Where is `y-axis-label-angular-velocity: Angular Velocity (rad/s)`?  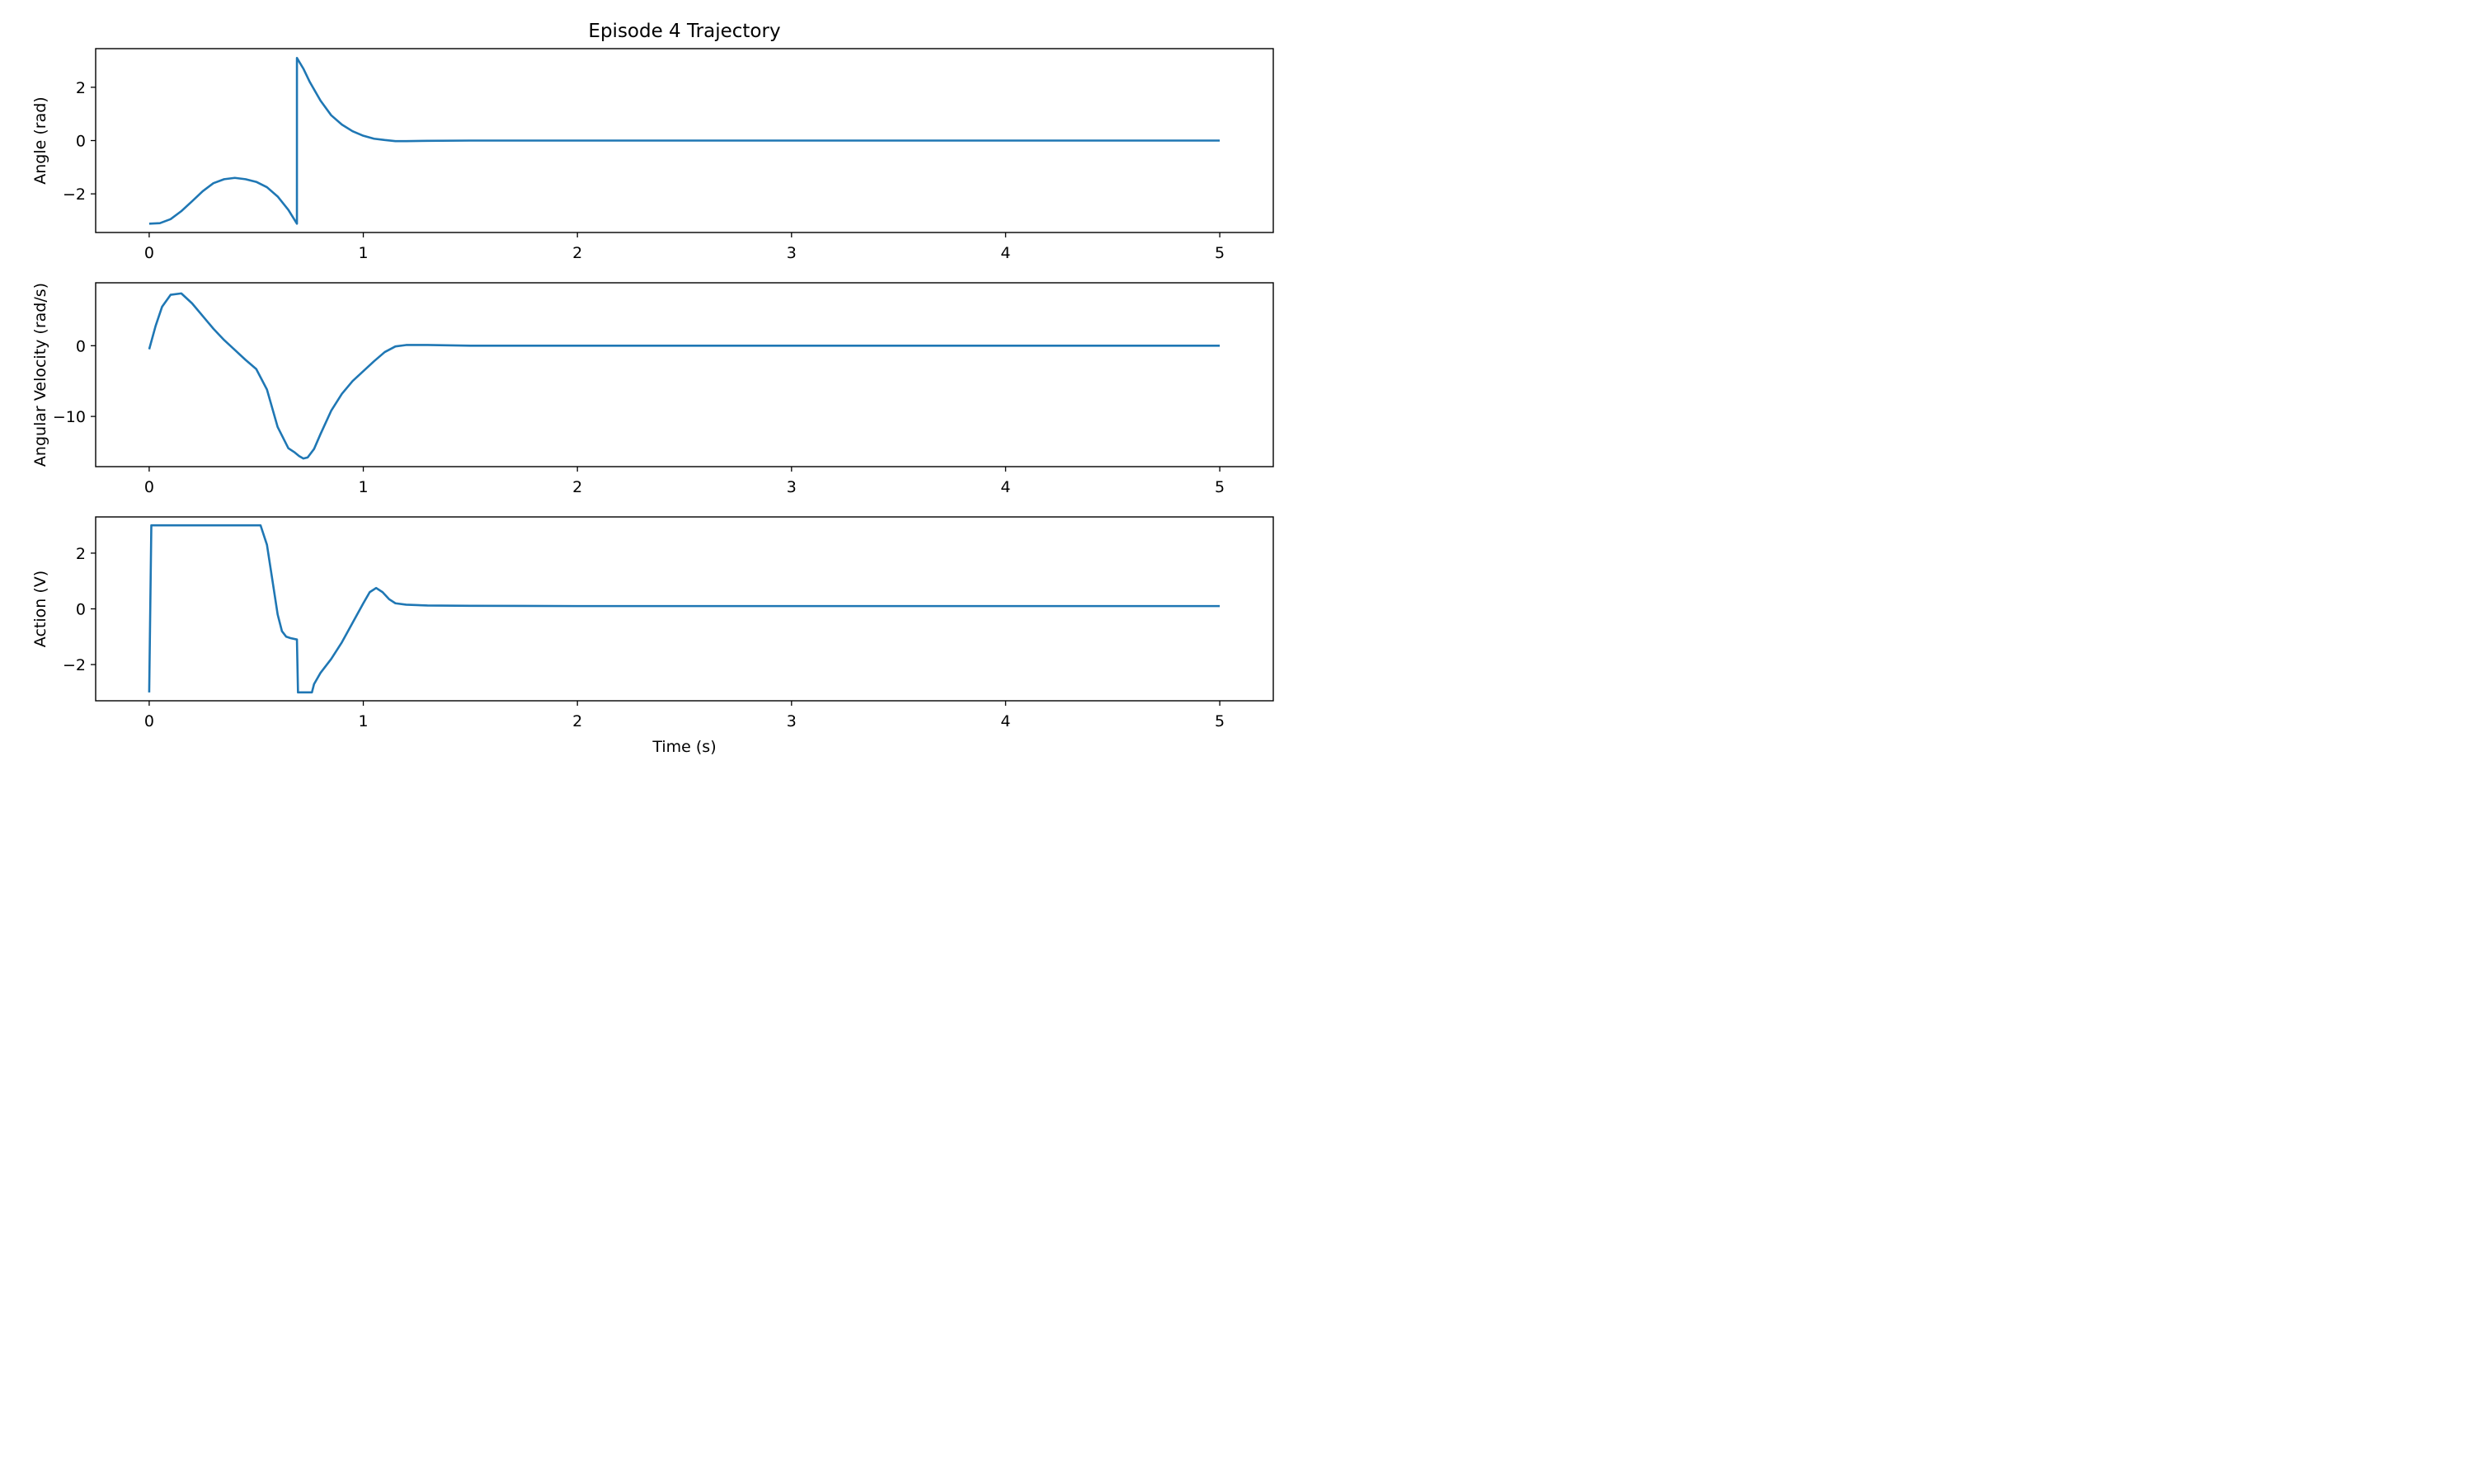
y-axis-label-angular-velocity: Angular Velocity (rad/s) is located at coordinates (40, 375).